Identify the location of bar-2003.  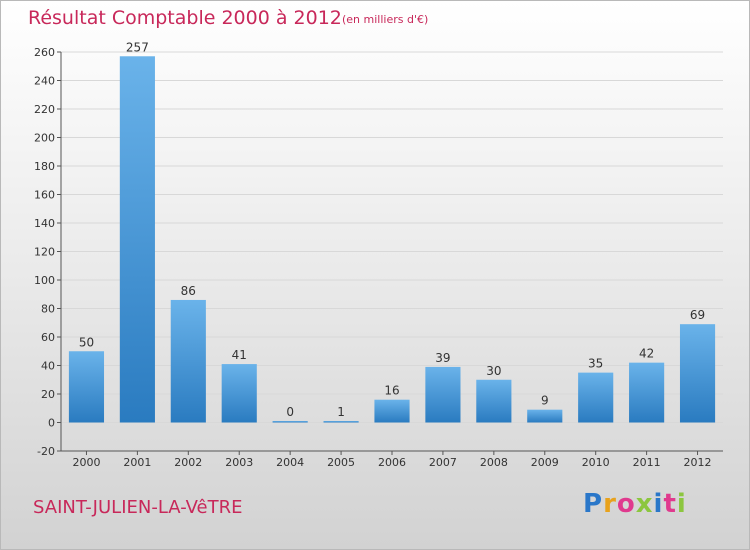
(239, 393).